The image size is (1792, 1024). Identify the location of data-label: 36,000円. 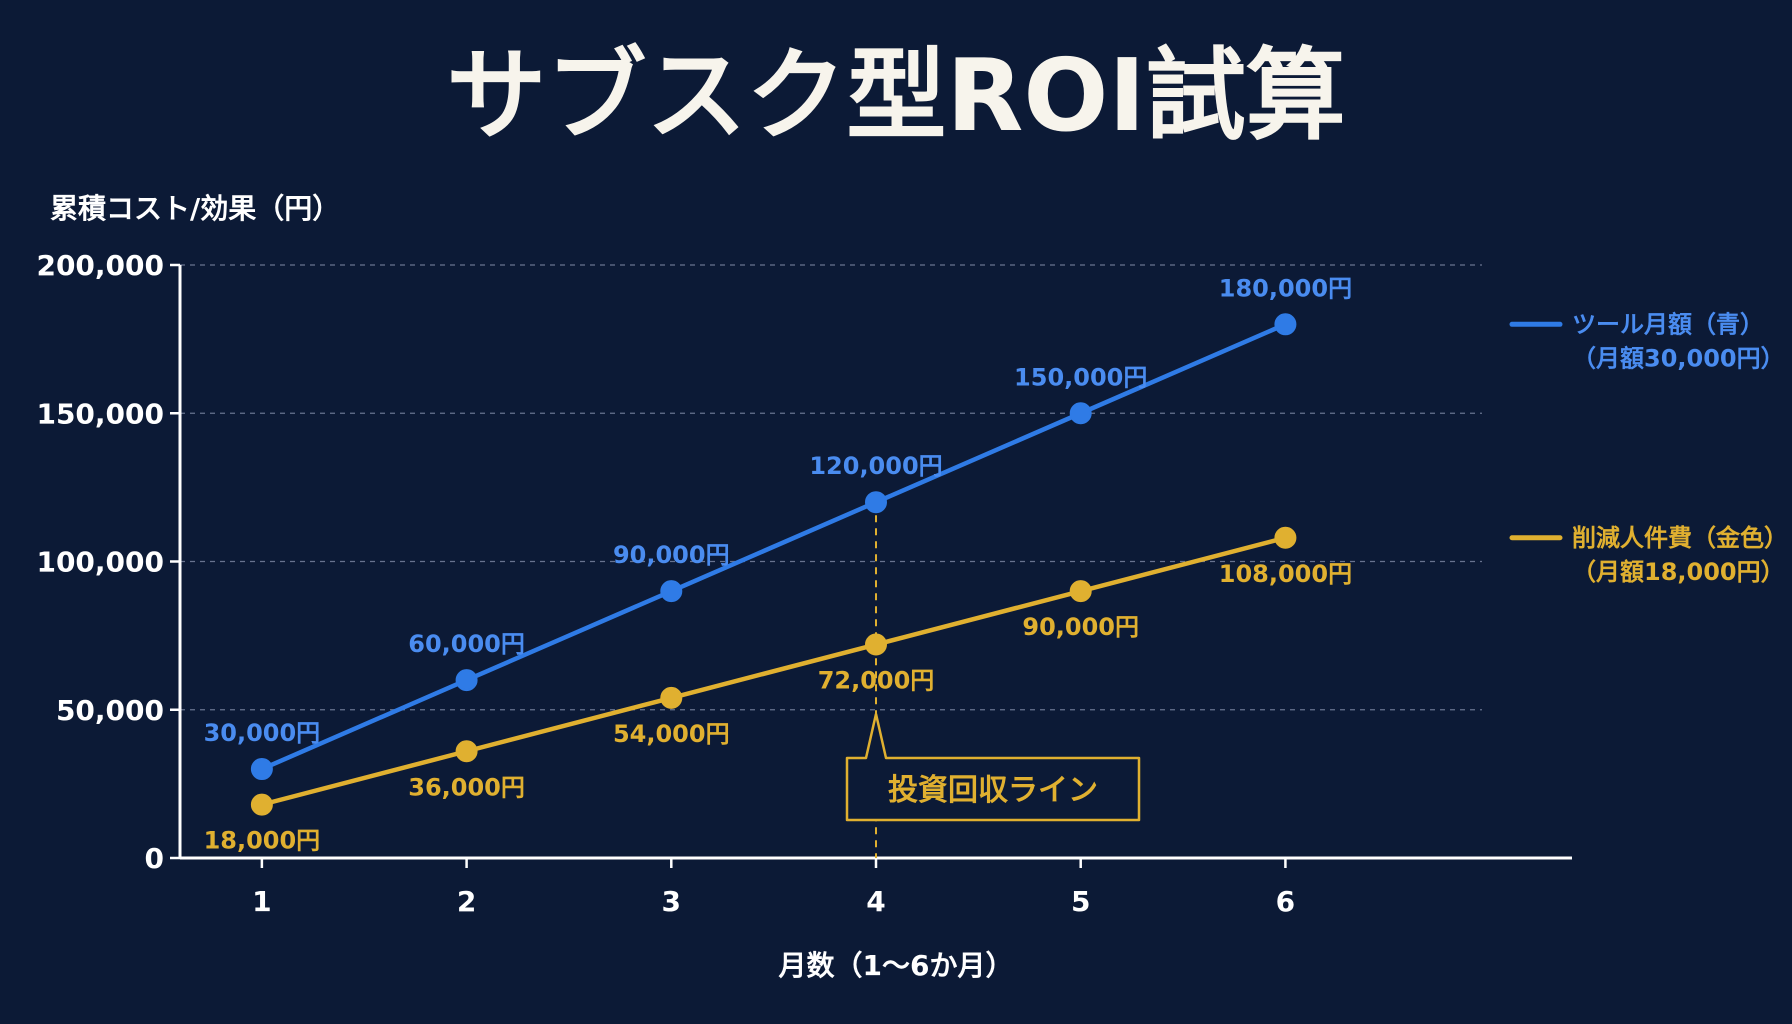
(466, 787).